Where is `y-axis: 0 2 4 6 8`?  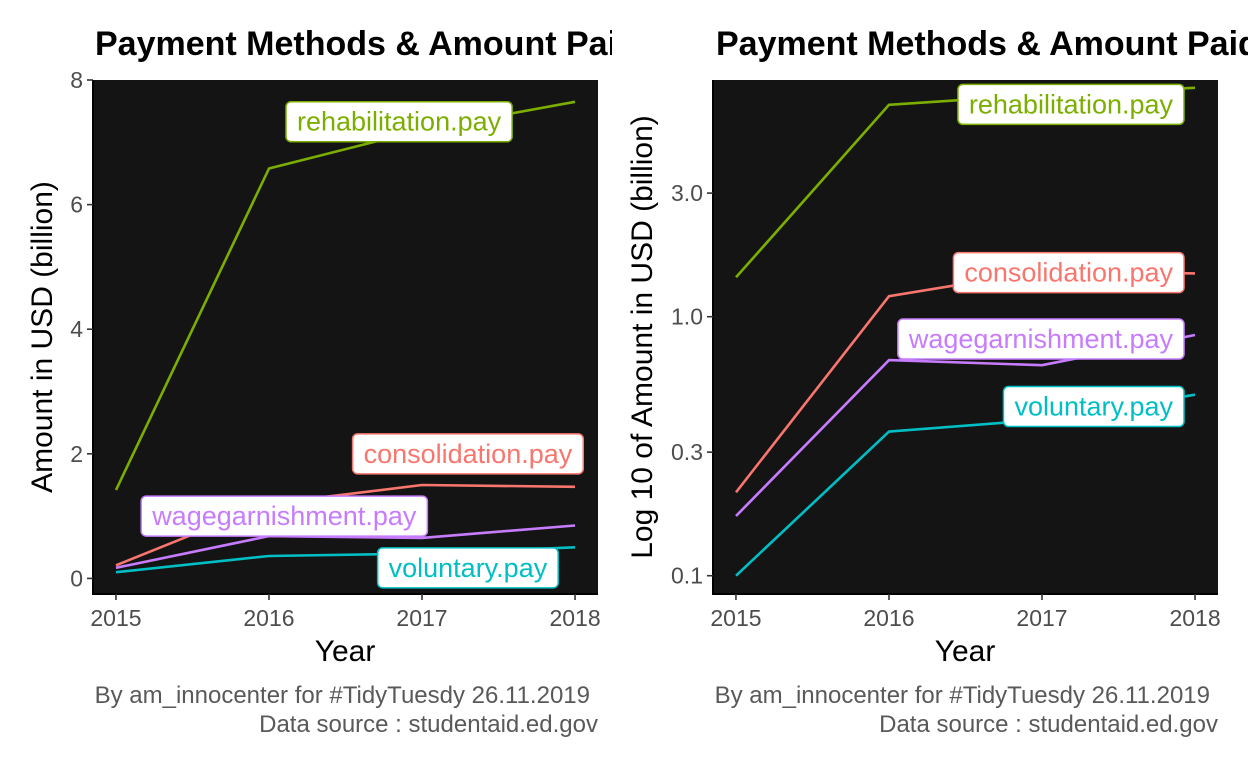 y-axis: 0 2 4 6 8 is located at coordinates (82, 331).